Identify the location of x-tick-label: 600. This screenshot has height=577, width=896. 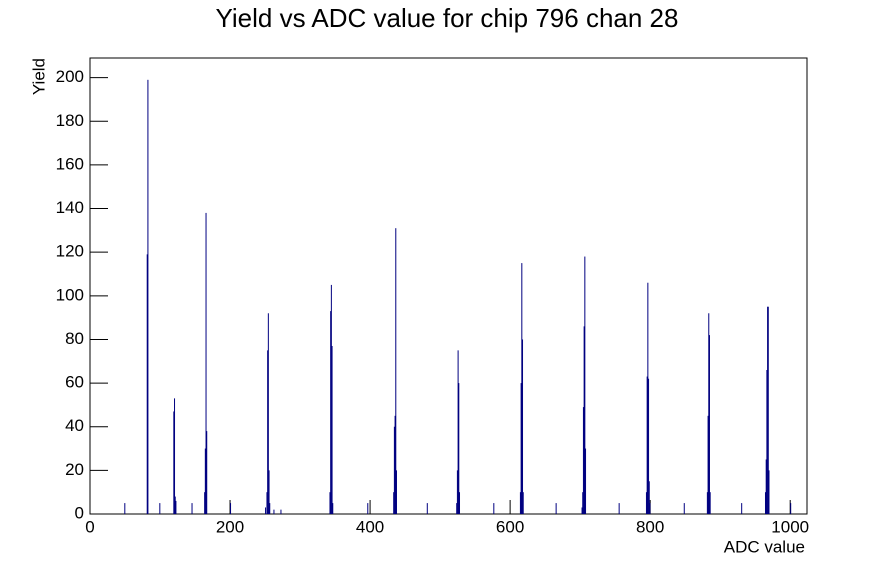
(510, 526).